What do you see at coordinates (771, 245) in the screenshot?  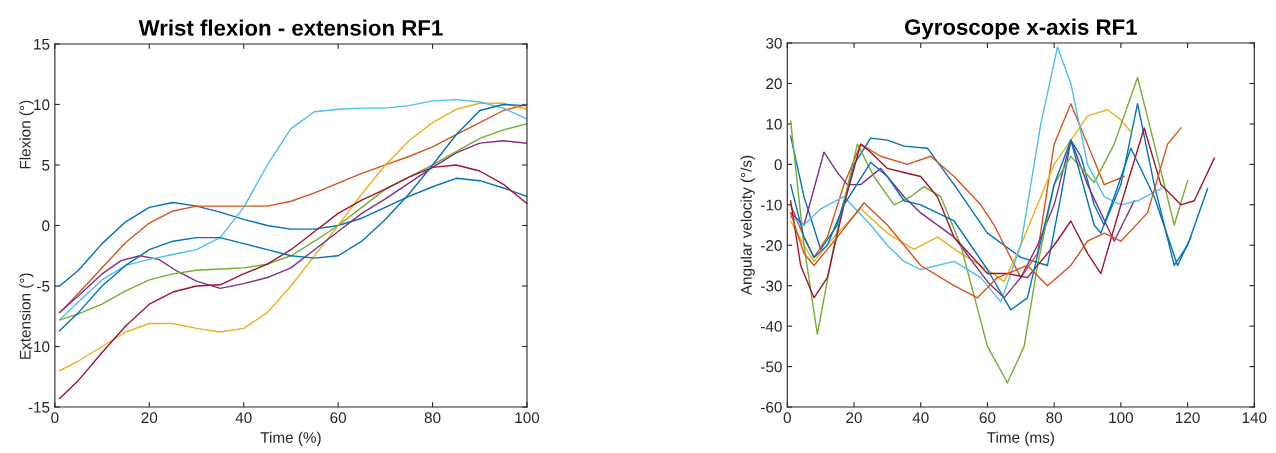 I see `y-tick-label: -20` at bounding box center [771, 245].